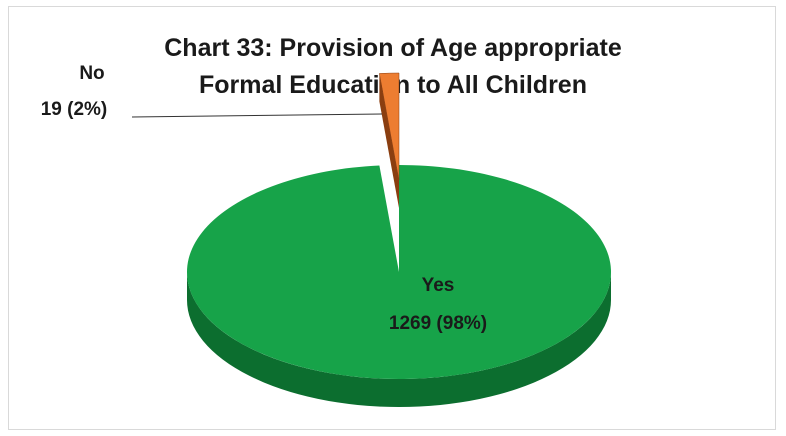 The image size is (786, 436). I want to click on chart-title-line-1: Chart 33: Provision of Age appropriate, so click(393, 48).